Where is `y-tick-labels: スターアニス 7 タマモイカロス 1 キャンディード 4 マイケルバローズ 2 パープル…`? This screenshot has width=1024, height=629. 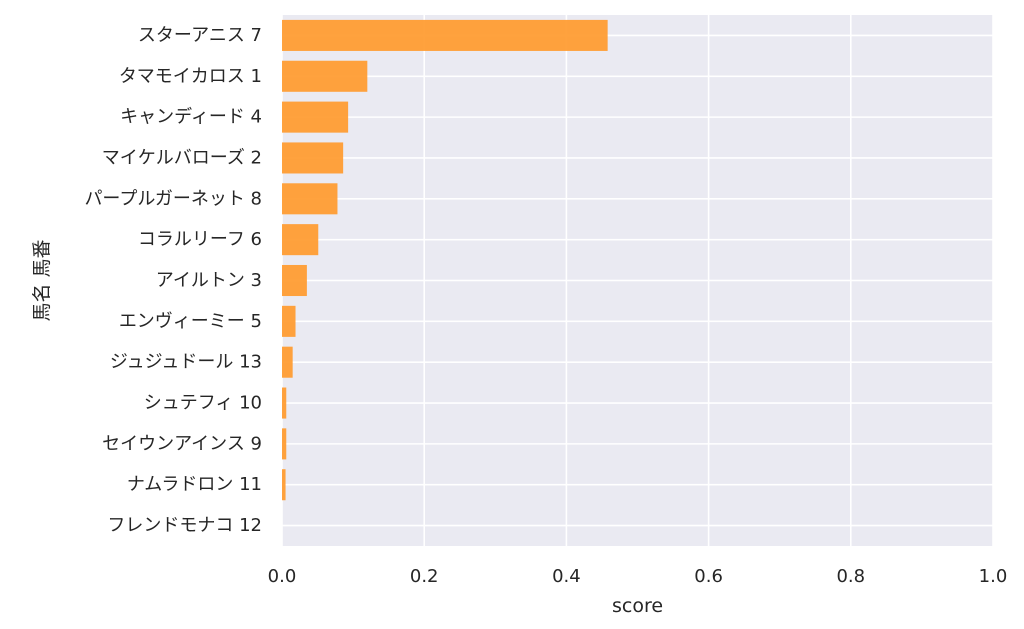
y-tick-labels: スターアニス 7 タマモイカロス 1 キャンディード 4 マイケルバローズ 2 パープル… is located at coordinates (173, 280).